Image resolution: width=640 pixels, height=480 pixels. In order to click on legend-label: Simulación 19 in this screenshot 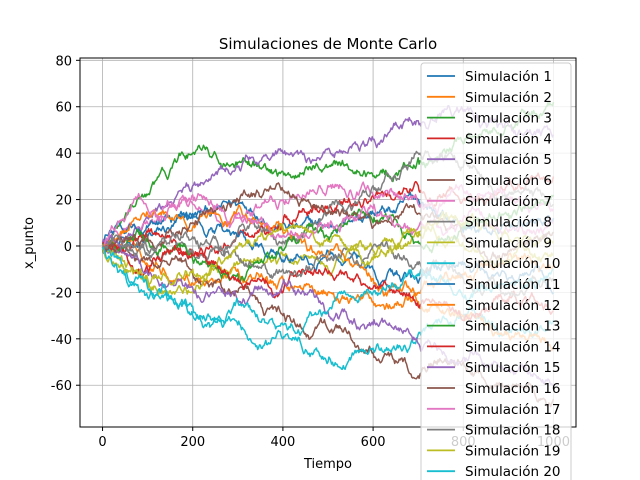, I will do `click(513, 451)`.